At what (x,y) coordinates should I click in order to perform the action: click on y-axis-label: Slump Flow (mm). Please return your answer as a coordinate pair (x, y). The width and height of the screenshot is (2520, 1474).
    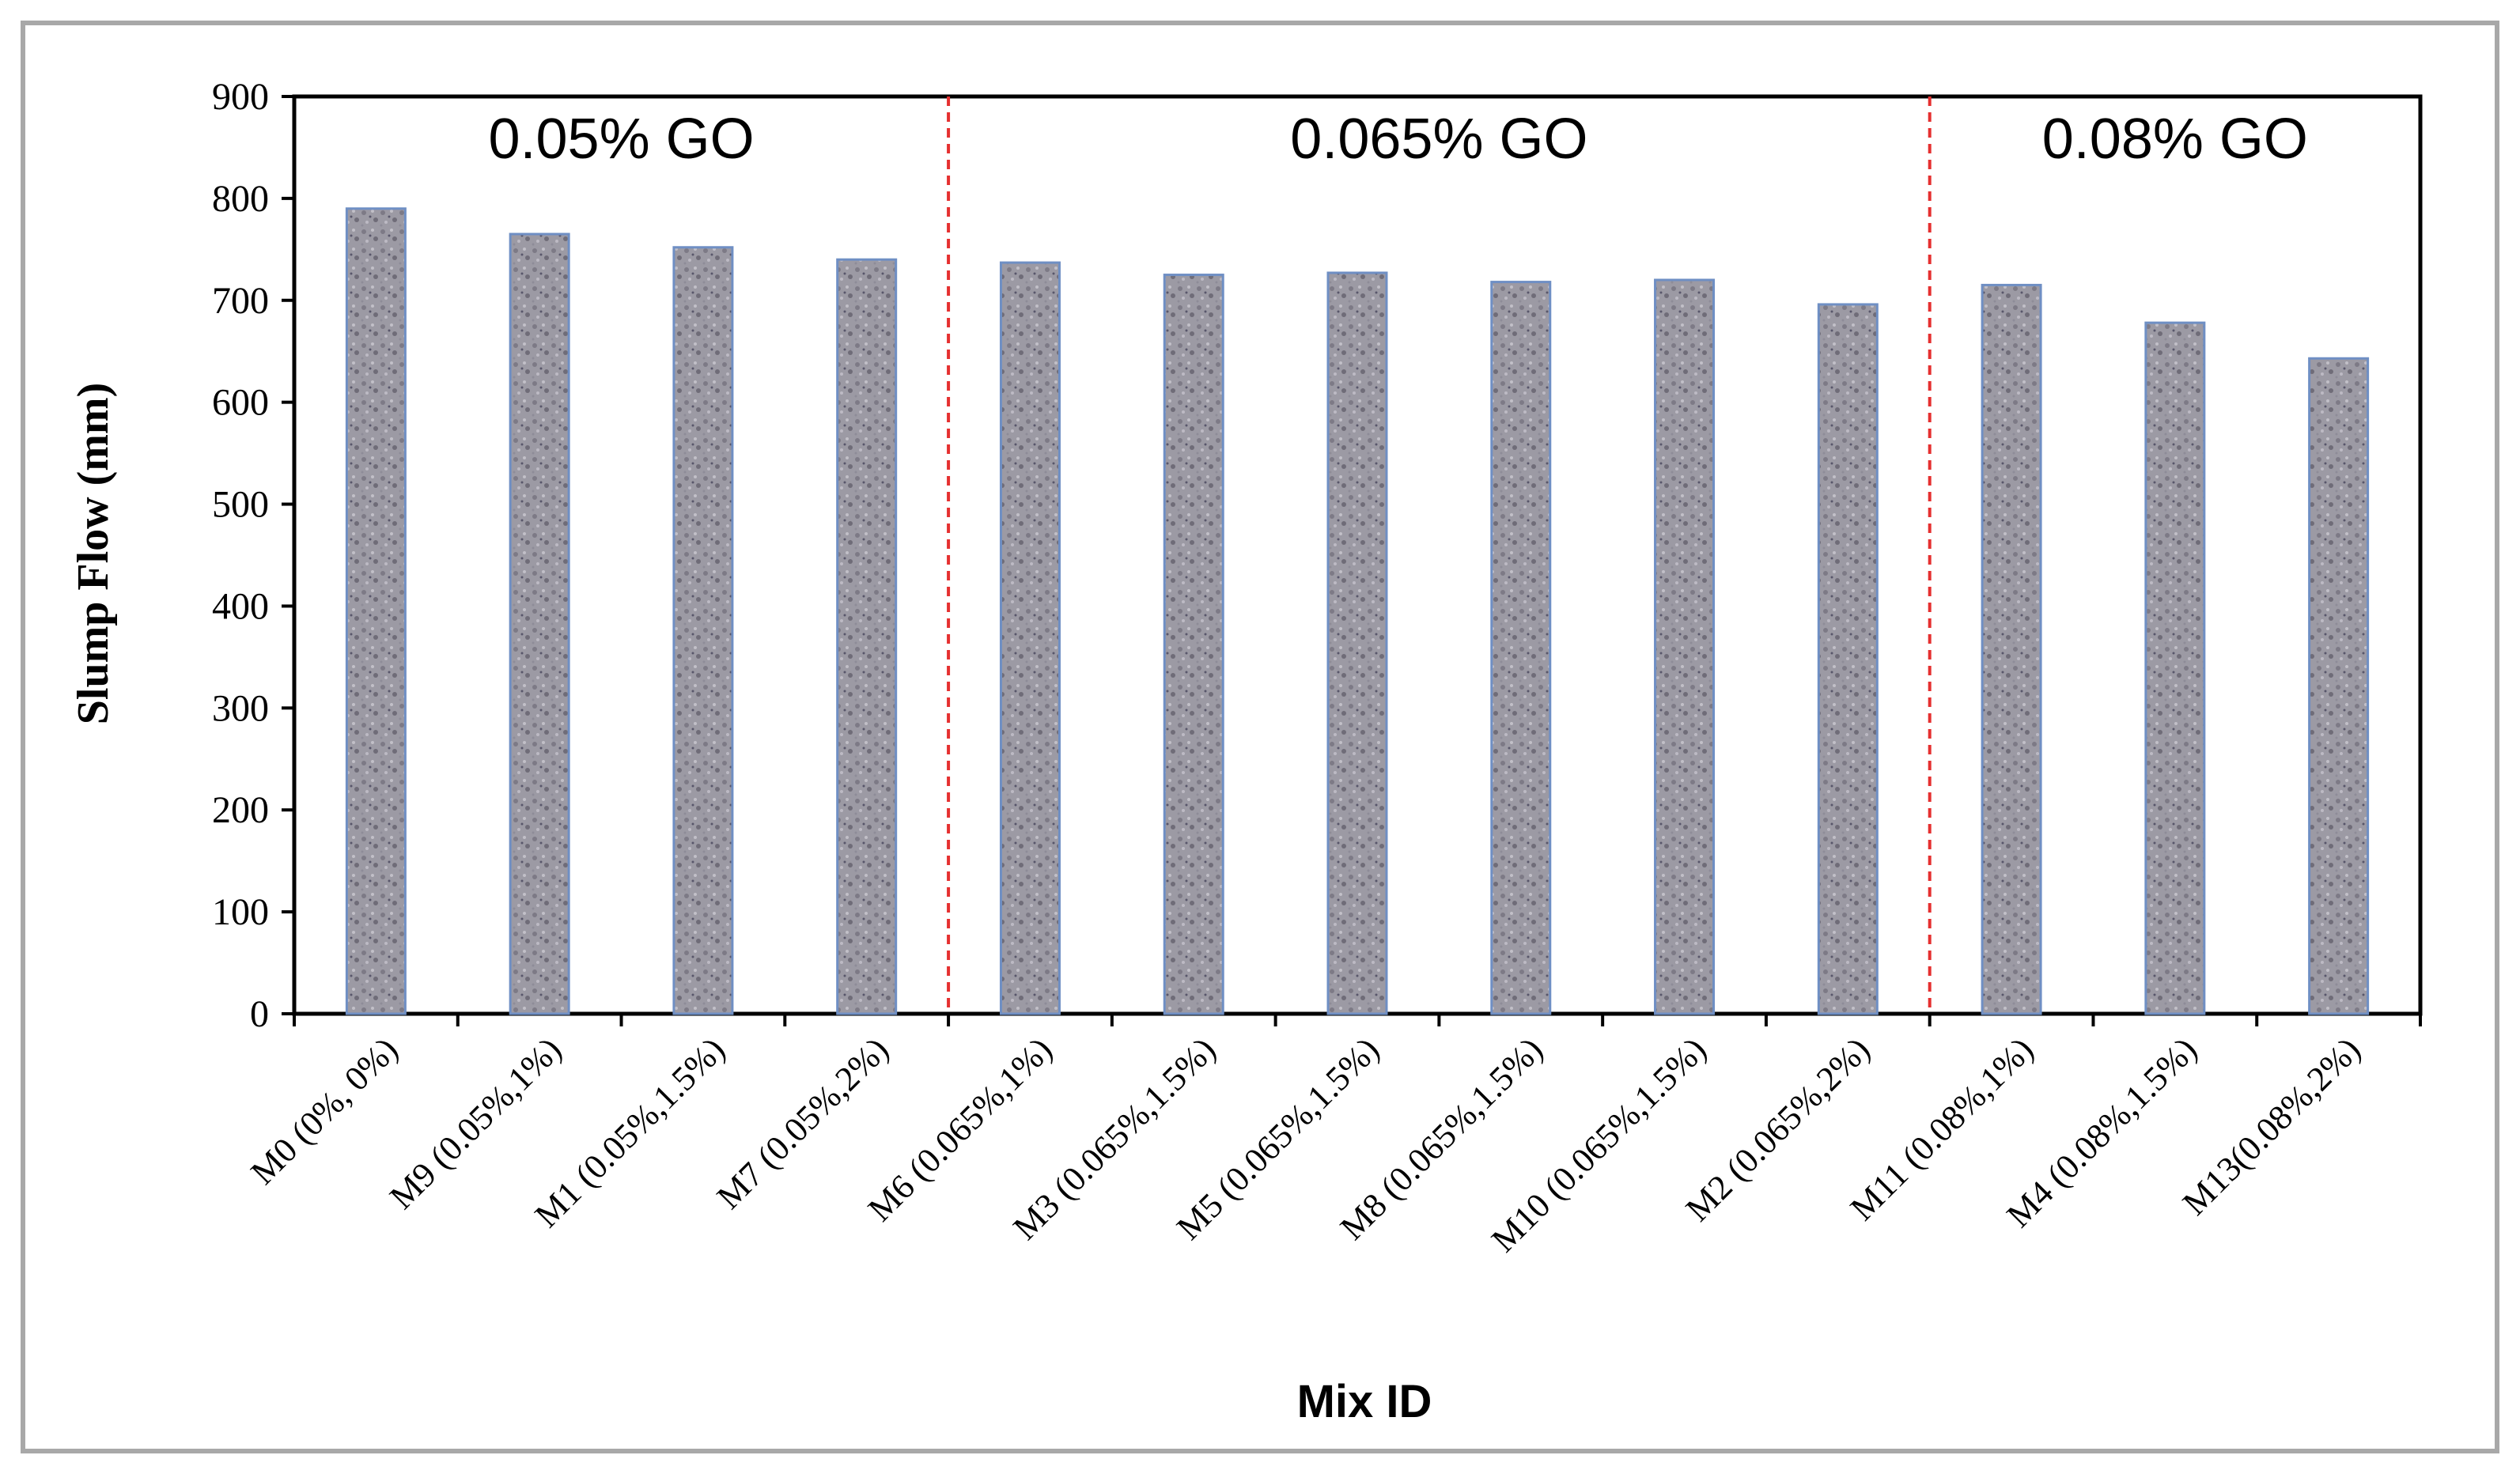
    Looking at the image, I should click on (93, 554).